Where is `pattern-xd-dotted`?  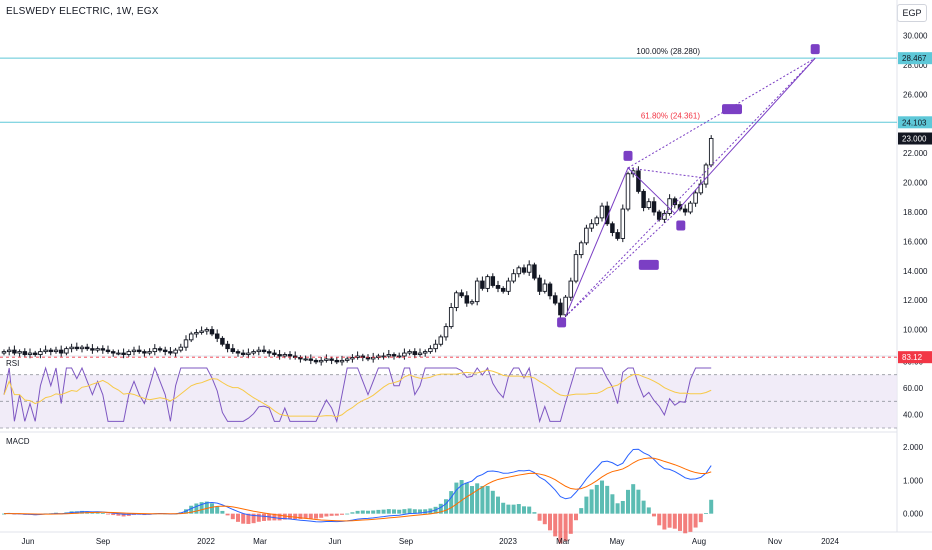 pattern-xd-dotted is located at coordinates (690, 187).